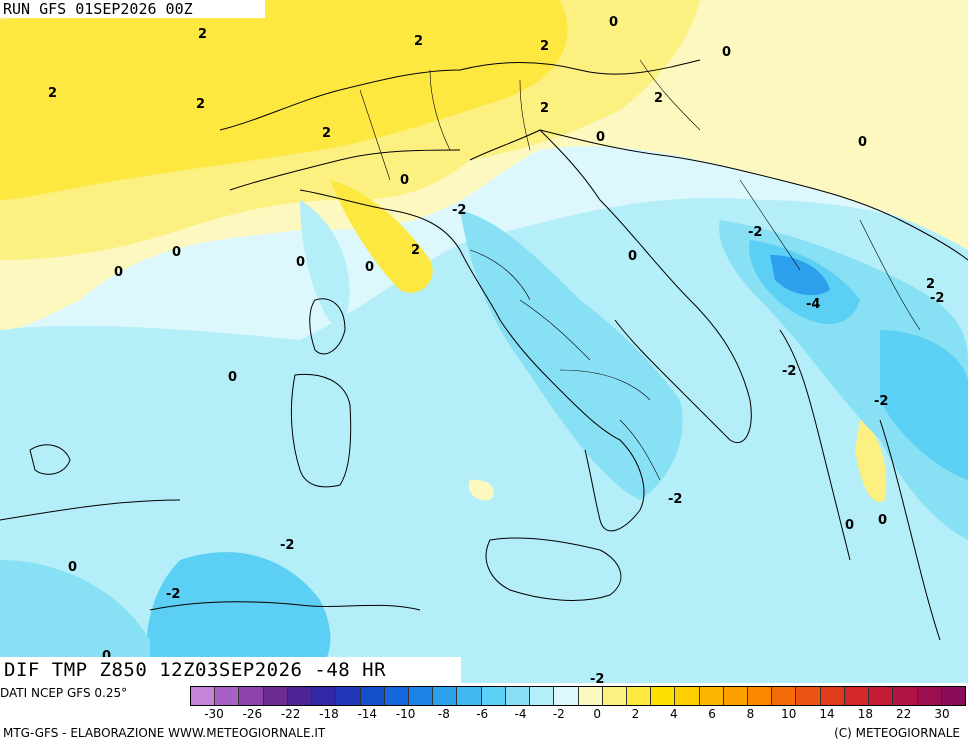 The height and width of the screenshot is (745, 968). Describe the element at coordinates (329, 714) in the screenshot. I see `colorbar-tick-label: -18` at that location.